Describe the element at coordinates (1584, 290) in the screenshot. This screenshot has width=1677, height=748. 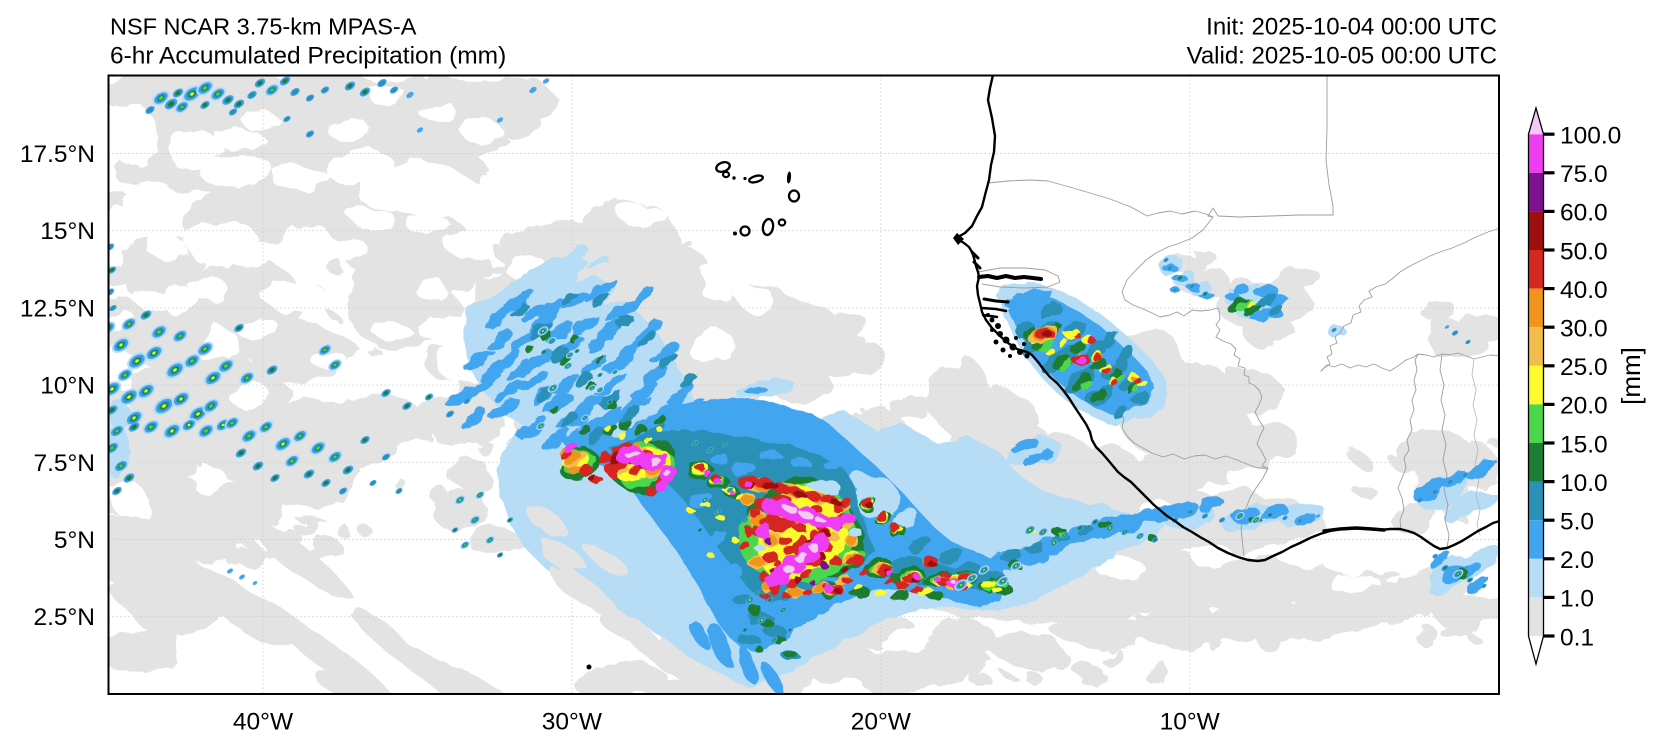
I see `svg-text: 40.0` at that location.